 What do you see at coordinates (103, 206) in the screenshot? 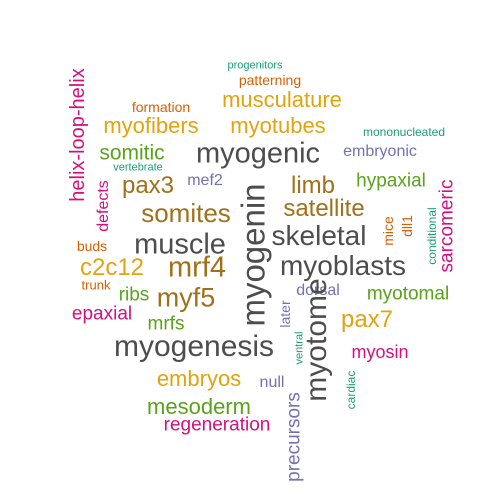
I see `word-defects: defects` at bounding box center [103, 206].